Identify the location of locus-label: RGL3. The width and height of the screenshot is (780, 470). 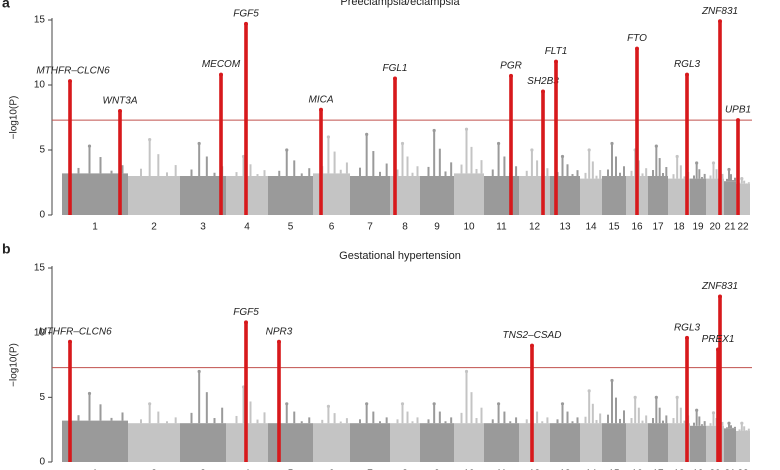
(687, 327).